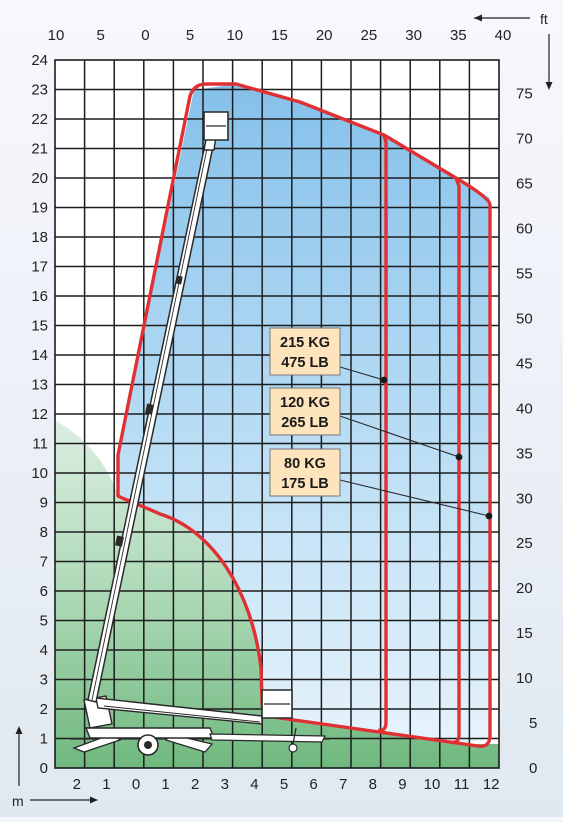 This screenshot has height=822, width=563. Describe the element at coordinates (190, 35) in the screenshot. I see `top-tick-label: 5` at that location.